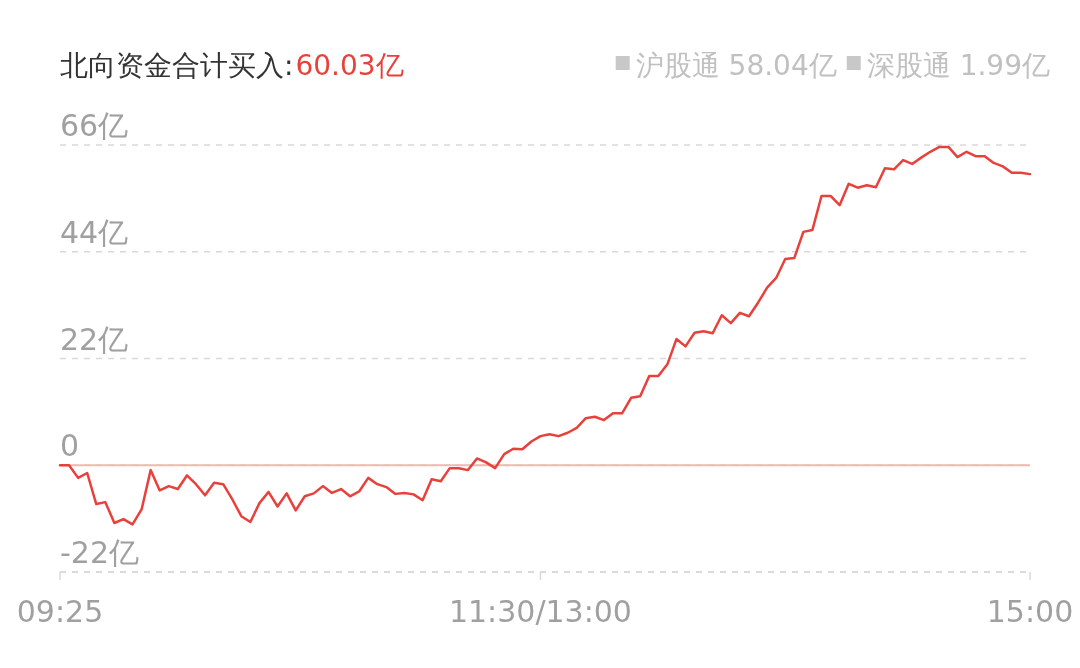  Describe the element at coordinates (736, 65) in the screenshot. I see `text: 沪股通 58.04亿` at that location.